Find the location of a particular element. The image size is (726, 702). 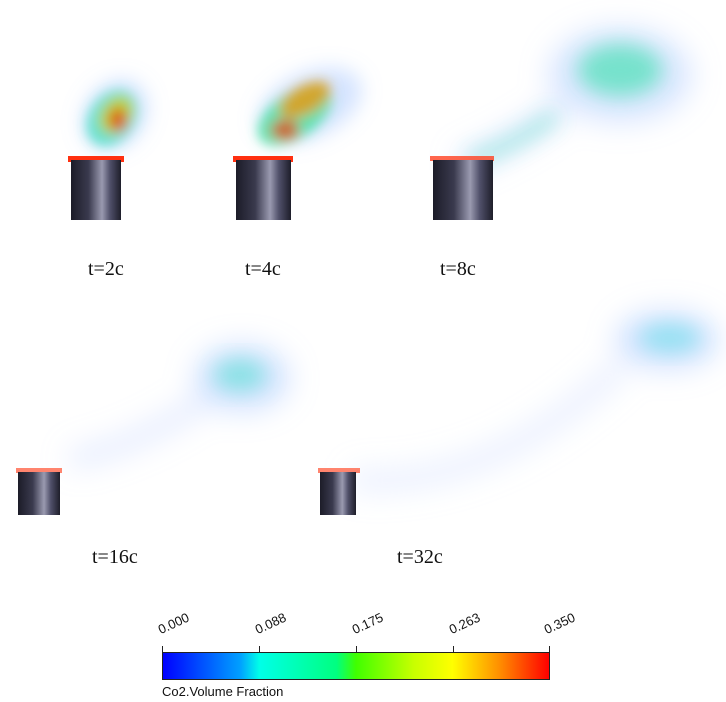

colorbar-gradient is located at coordinates (356, 666).